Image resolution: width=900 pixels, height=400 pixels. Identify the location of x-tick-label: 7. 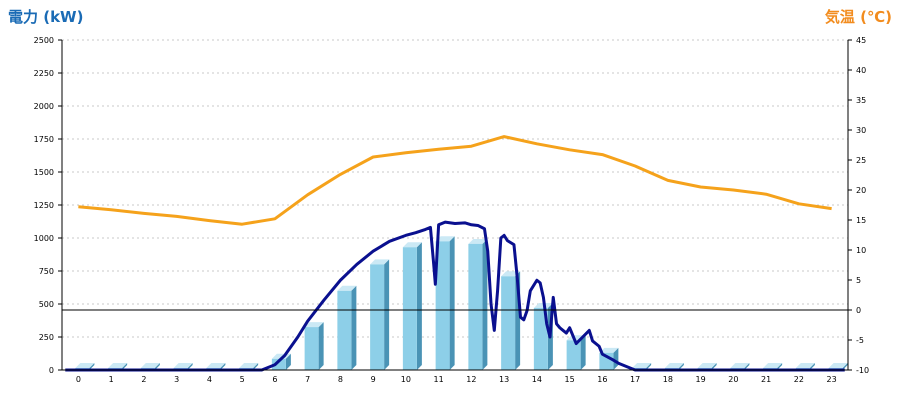
(307, 379).